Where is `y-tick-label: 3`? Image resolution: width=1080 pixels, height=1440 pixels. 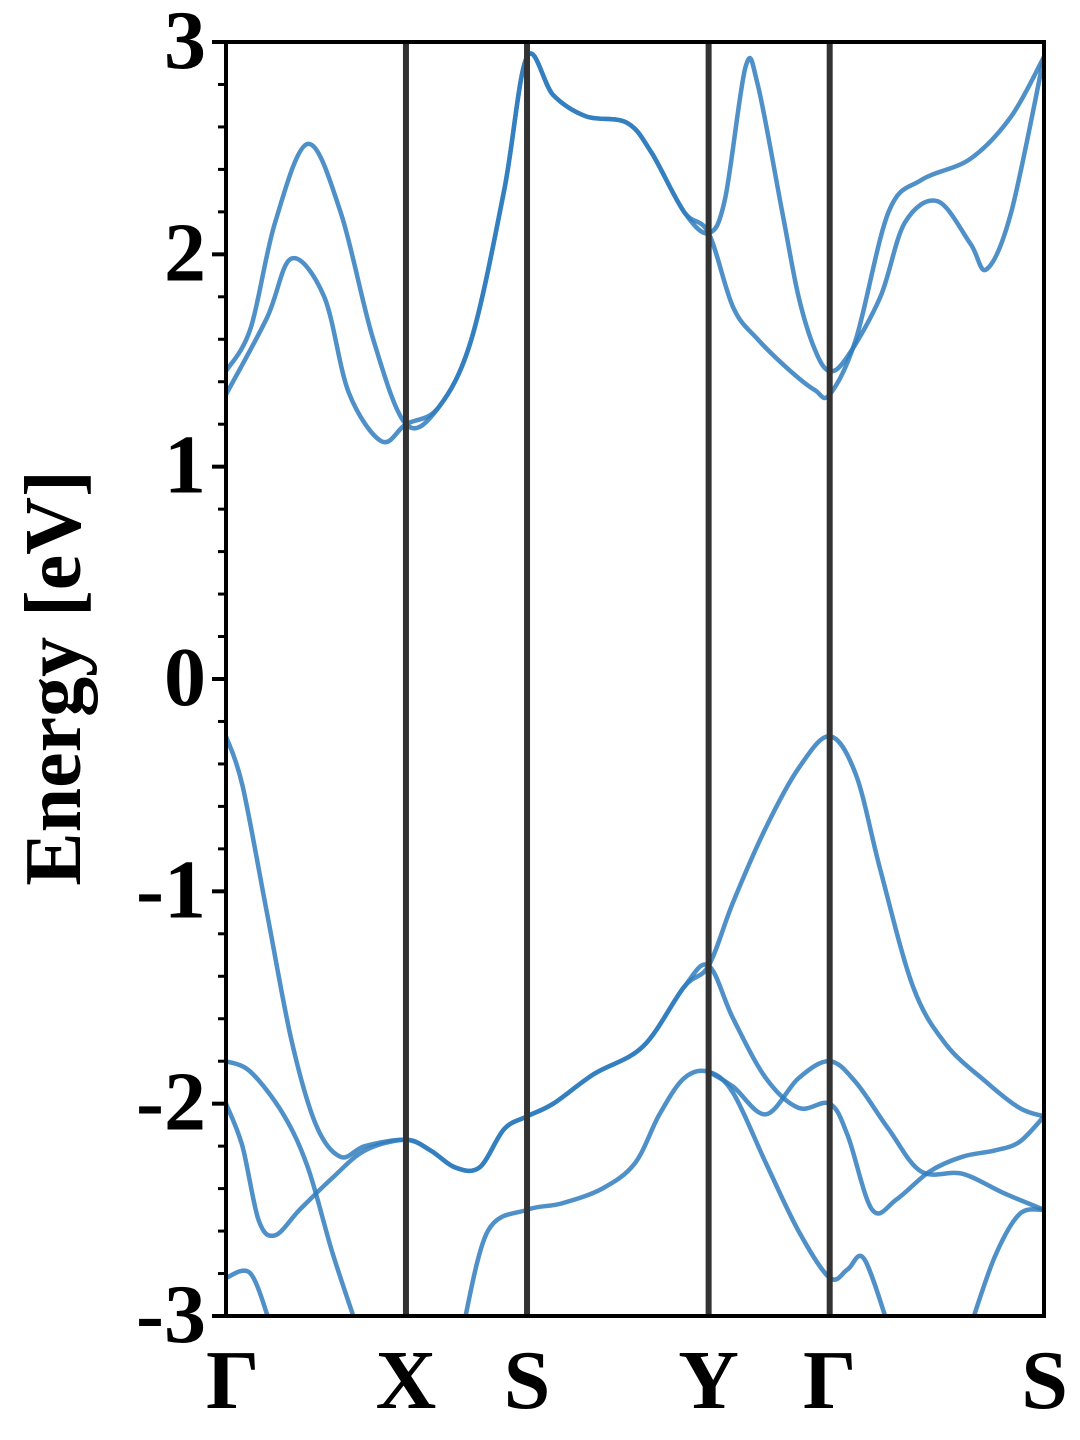 y-tick-label: 3 is located at coordinates (185, 43).